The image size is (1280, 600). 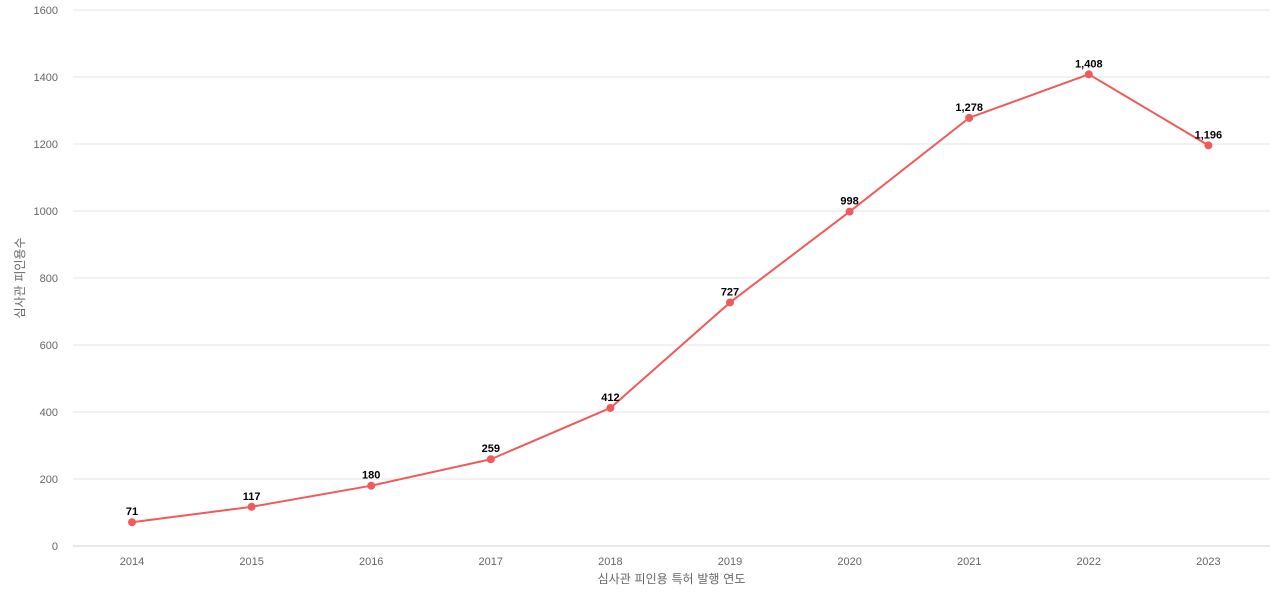 What do you see at coordinates (670, 562) in the screenshot?
I see `x-axis-ticks: 2014 2015 2016 2017 2018 2019 2020 2021 2022 2023` at bounding box center [670, 562].